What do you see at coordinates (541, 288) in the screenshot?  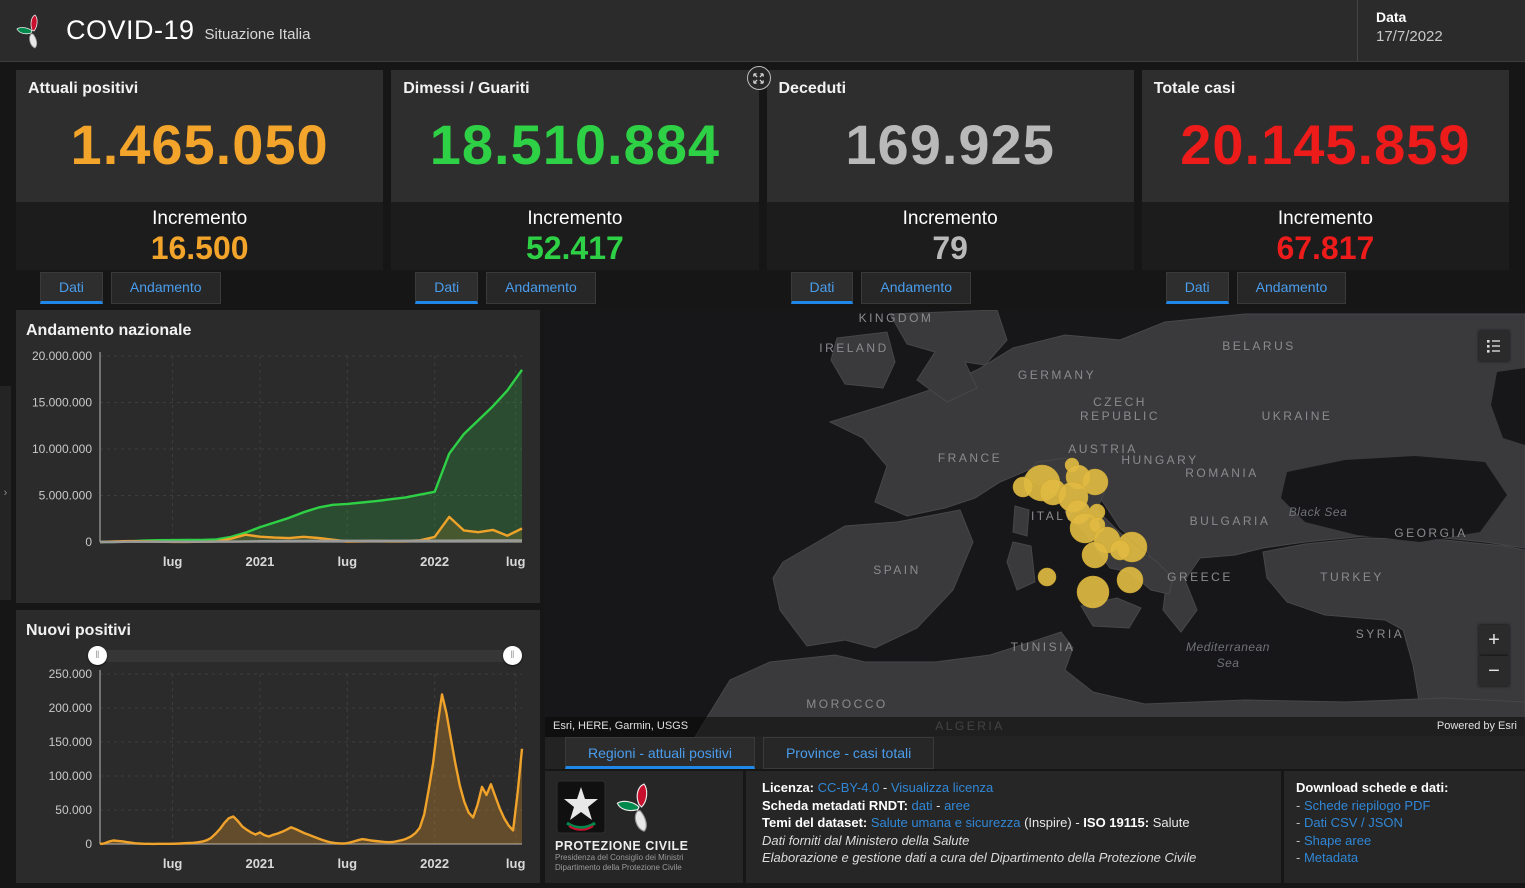 I see `tab-andamento-dimessi: Andamento` at bounding box center [541, 288].